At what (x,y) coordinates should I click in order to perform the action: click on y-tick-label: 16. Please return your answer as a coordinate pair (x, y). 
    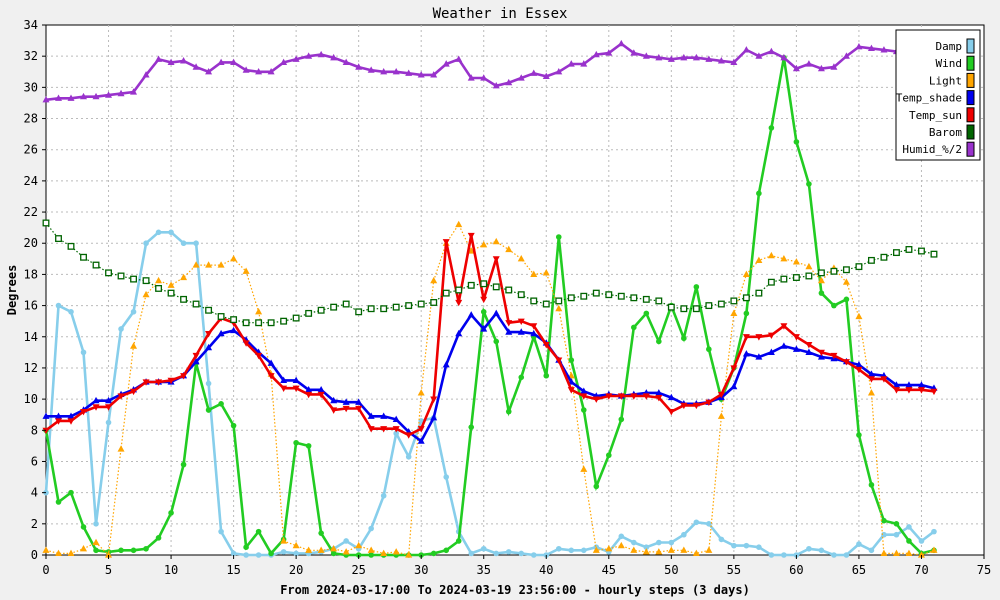
    Looking at the image, I should click on (31, 306).